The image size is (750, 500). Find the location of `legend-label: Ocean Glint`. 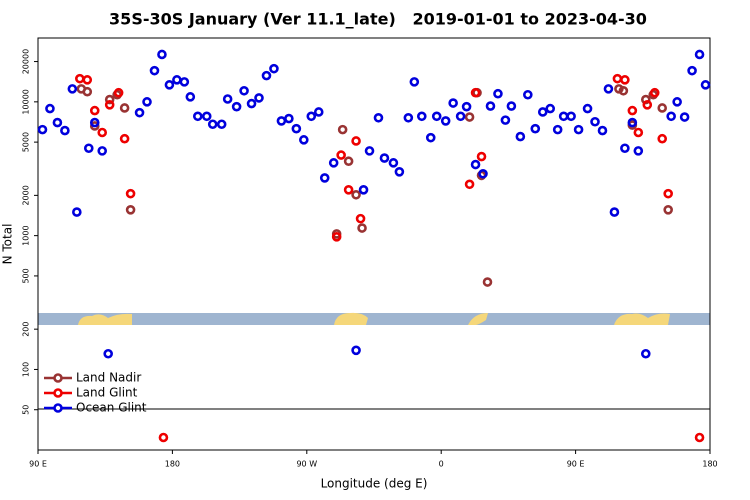

legend-label: Ocean Glint is located at coordinates (111, 408).